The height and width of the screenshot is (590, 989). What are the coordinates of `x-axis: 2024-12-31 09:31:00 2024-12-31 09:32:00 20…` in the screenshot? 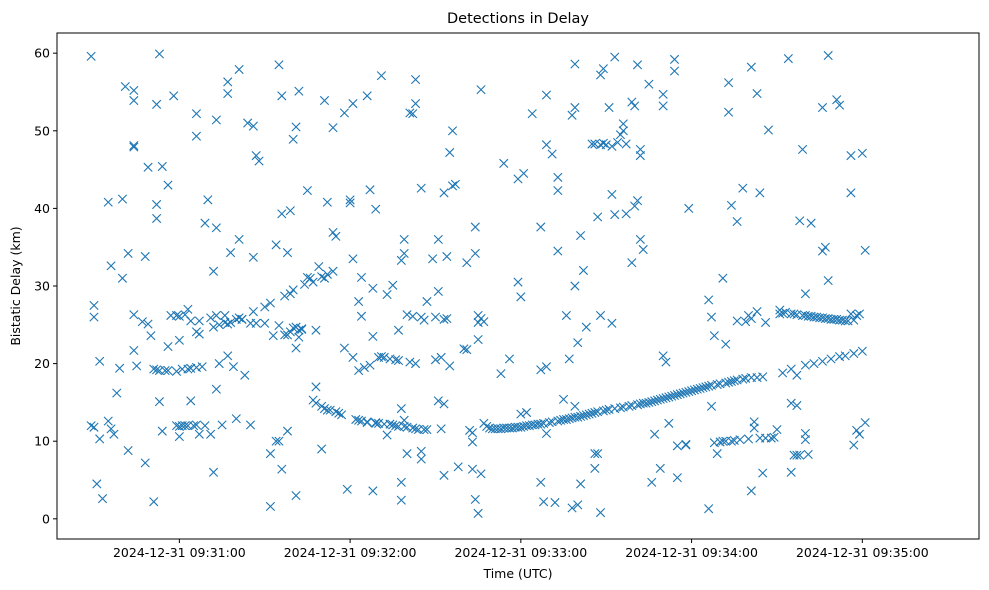 It's located at (521, 549).